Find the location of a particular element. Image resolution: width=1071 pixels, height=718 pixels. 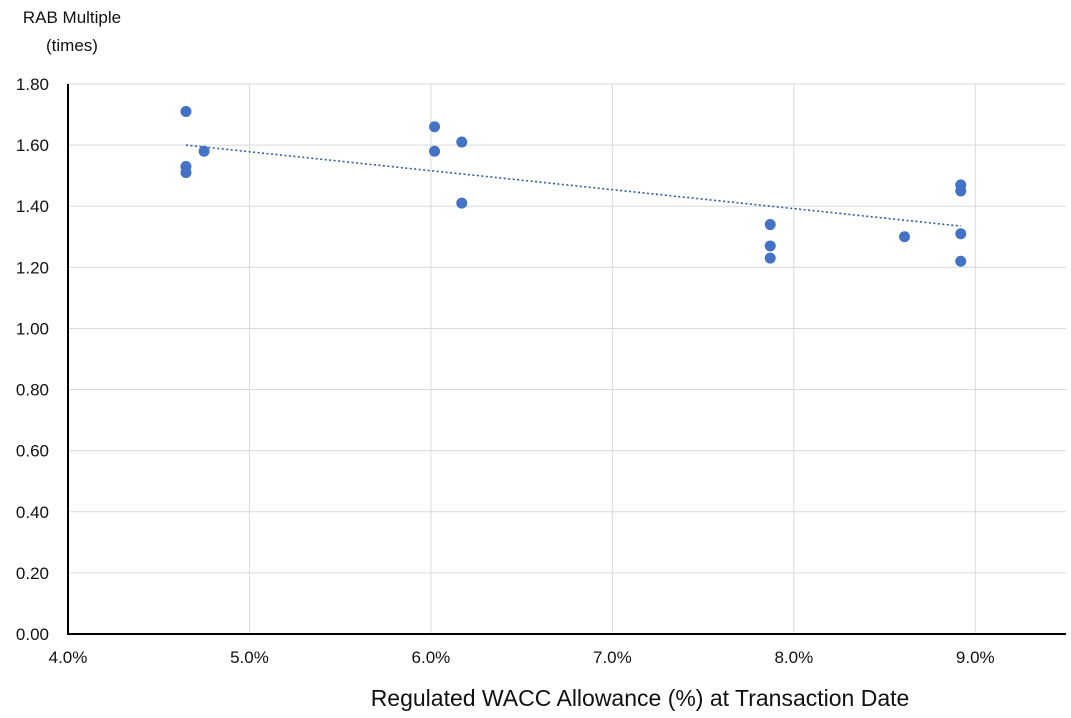

trendline-group is located at coordinates (573, 185).